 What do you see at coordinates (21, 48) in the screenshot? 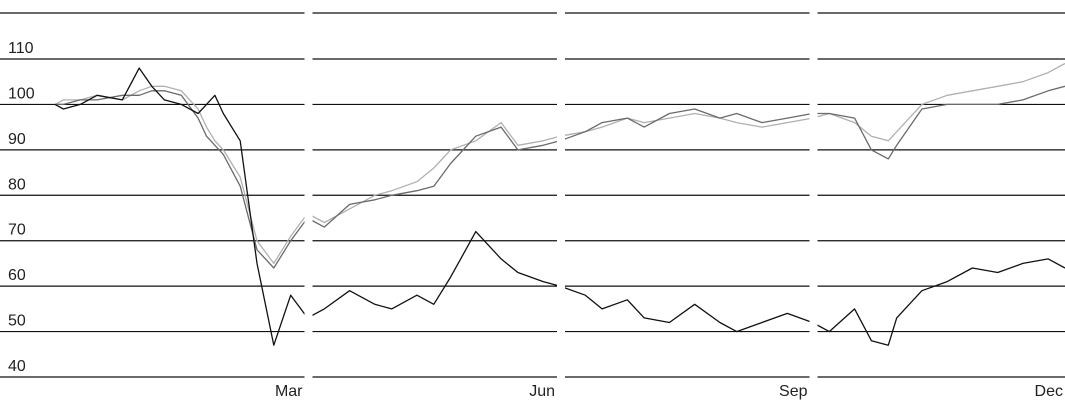
I see `y-tick-label: 110` at bounding box center [21, 48].